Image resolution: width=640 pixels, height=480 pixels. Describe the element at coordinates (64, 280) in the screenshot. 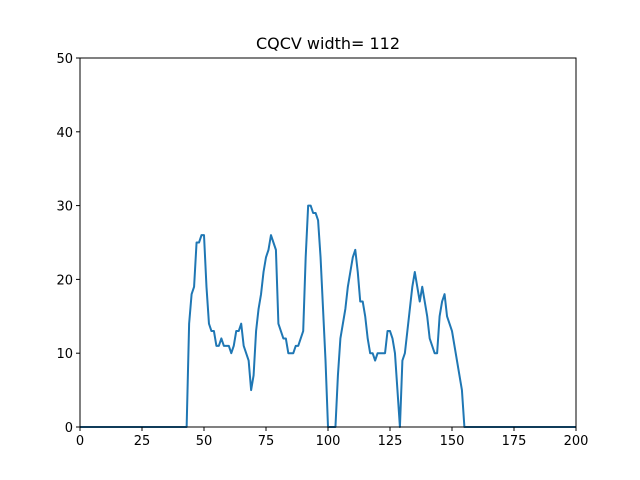

I see `y-tick-label: 20` at that location.